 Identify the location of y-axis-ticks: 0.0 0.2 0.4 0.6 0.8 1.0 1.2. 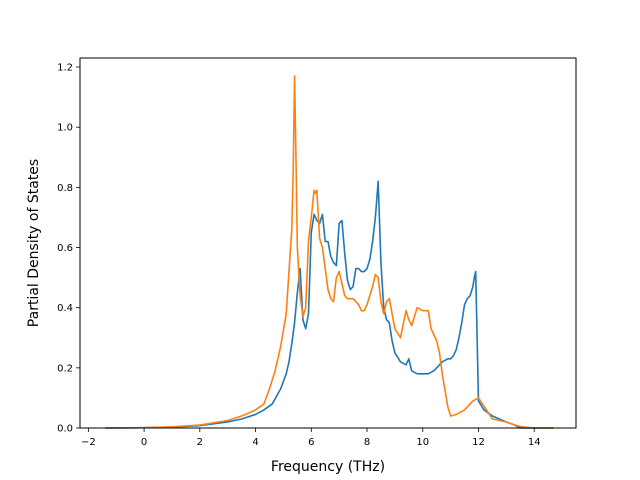
(68, 249).